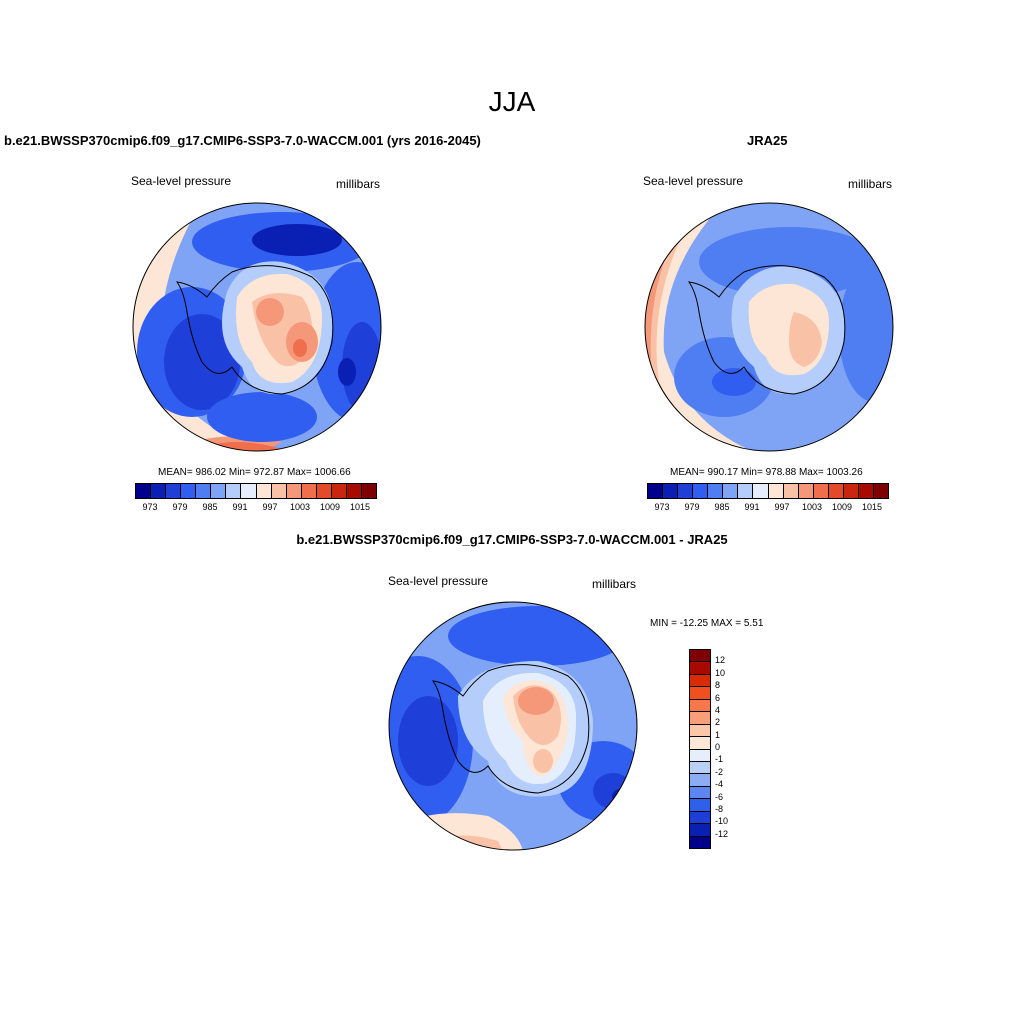 This screenshot has width=1024, height=1024. Describe the element at coordinates (693, 181) in the screenshot. I see `panel-2-variable-label: Sea-level pressure` at that location.